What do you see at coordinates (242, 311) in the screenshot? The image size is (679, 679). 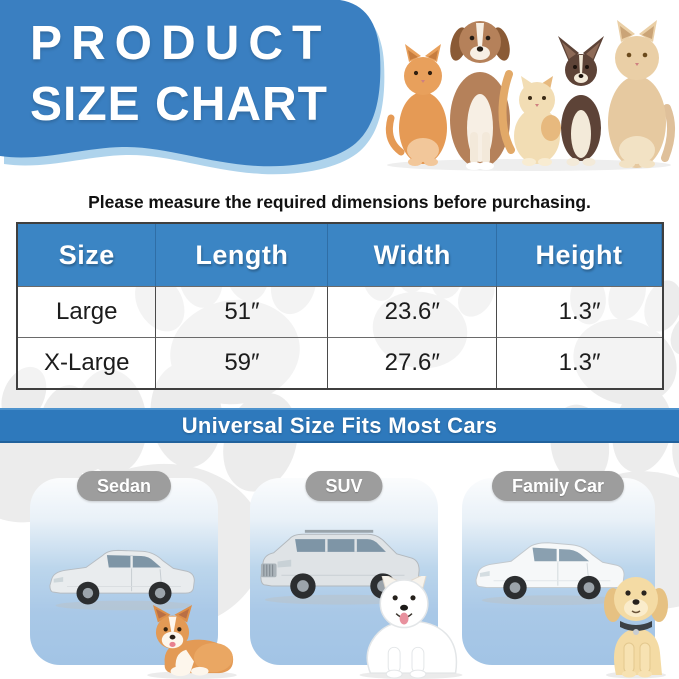 I see `cell-length: 51″` at bounding box center [242, 311].